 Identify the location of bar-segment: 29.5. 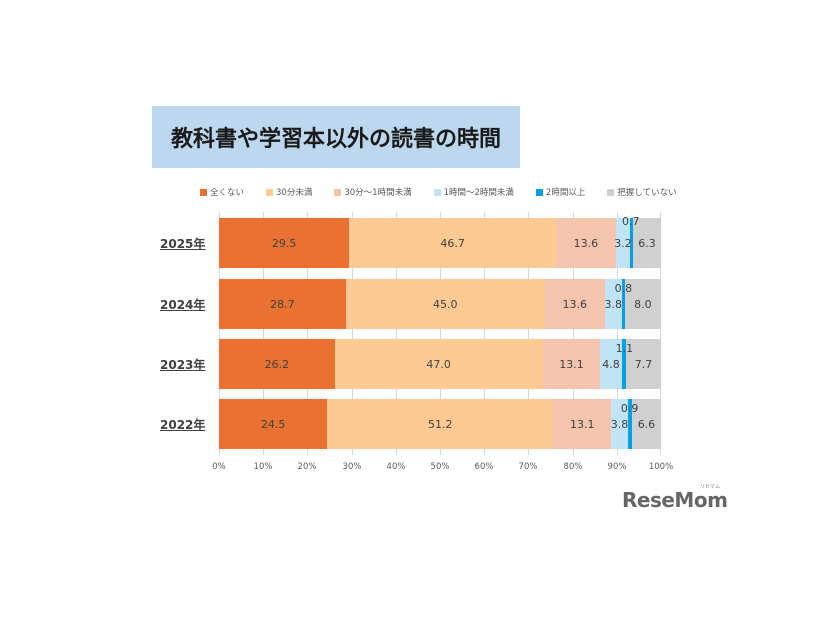
(284, 243).